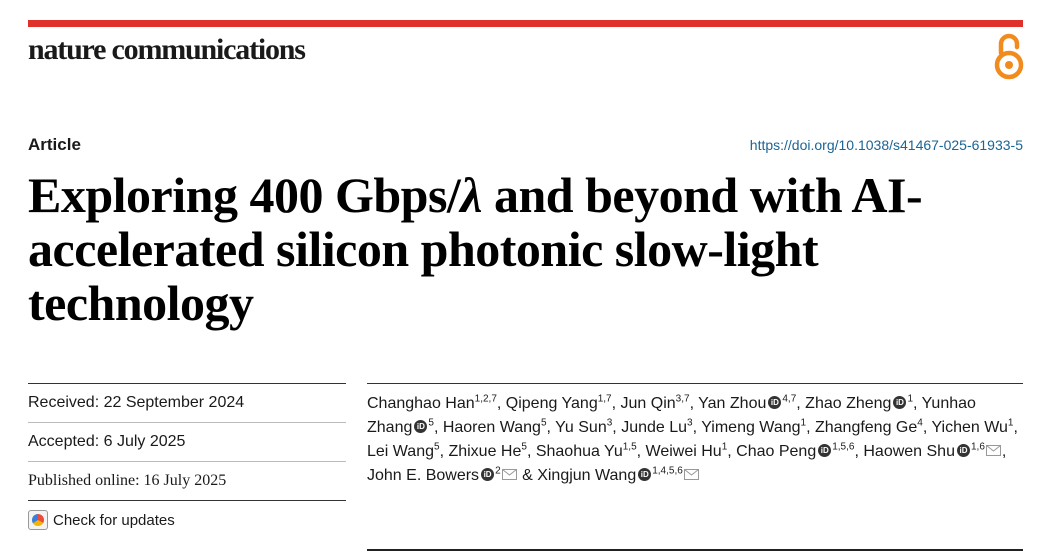  Describe the element at coordinates (776, 451) in the screenshot. I see `author-name: Chao Peng` at that location.